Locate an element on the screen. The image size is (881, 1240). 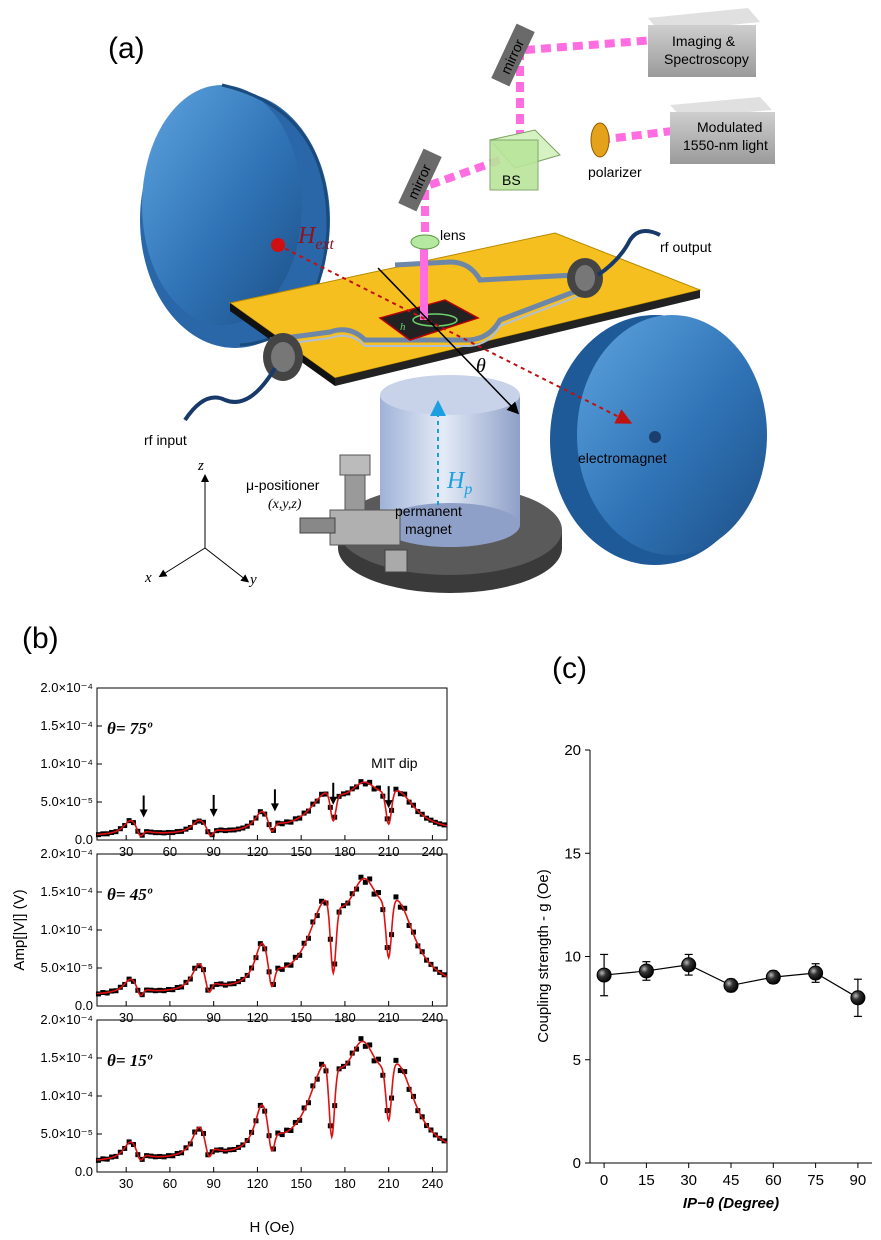
beam-left is located at coordinates (465, 172).